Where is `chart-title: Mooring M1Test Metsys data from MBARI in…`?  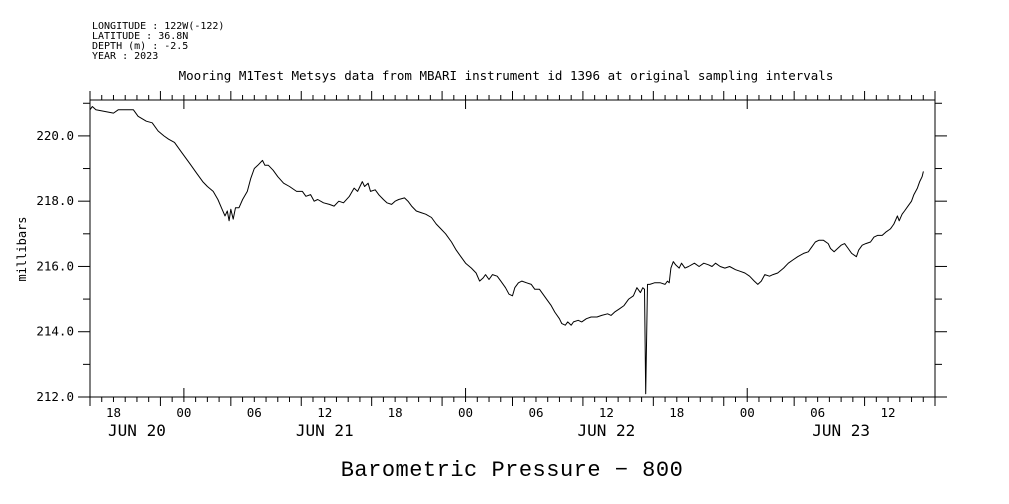 chart-title: Mooring M1Test Metsys data from MBARI in… is located at coordinates (506, 75).